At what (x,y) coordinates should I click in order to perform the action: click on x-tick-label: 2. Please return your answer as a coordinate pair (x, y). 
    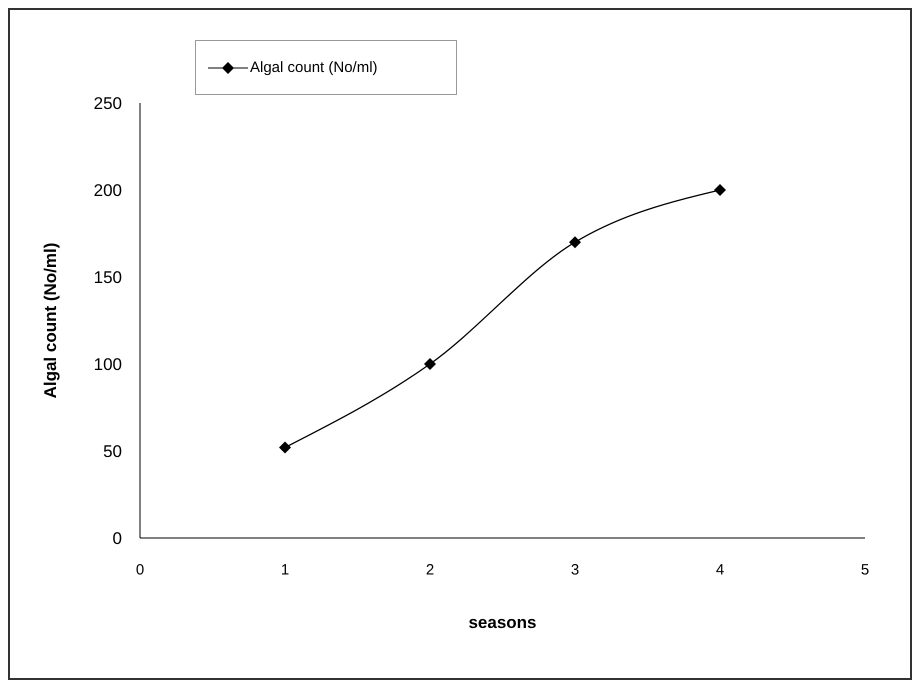
    Looking at the image, I should click on (430, 570).